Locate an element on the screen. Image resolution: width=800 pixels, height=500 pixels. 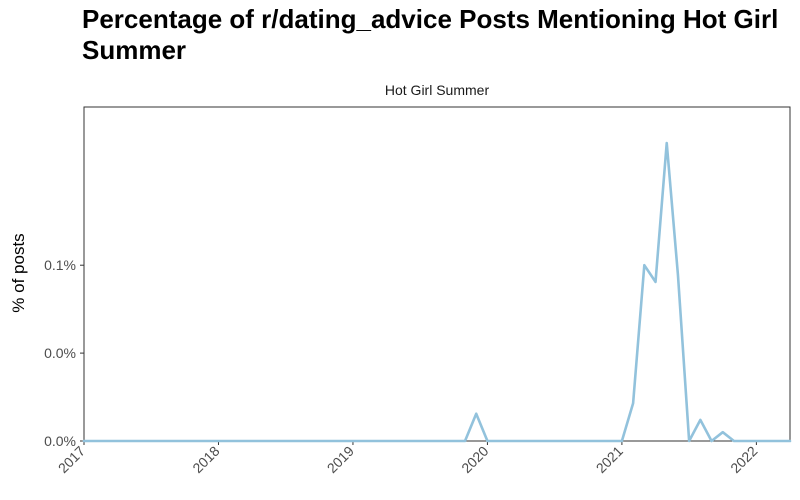
y-tick-label: 0.1% is located at coordinates (60, 265).